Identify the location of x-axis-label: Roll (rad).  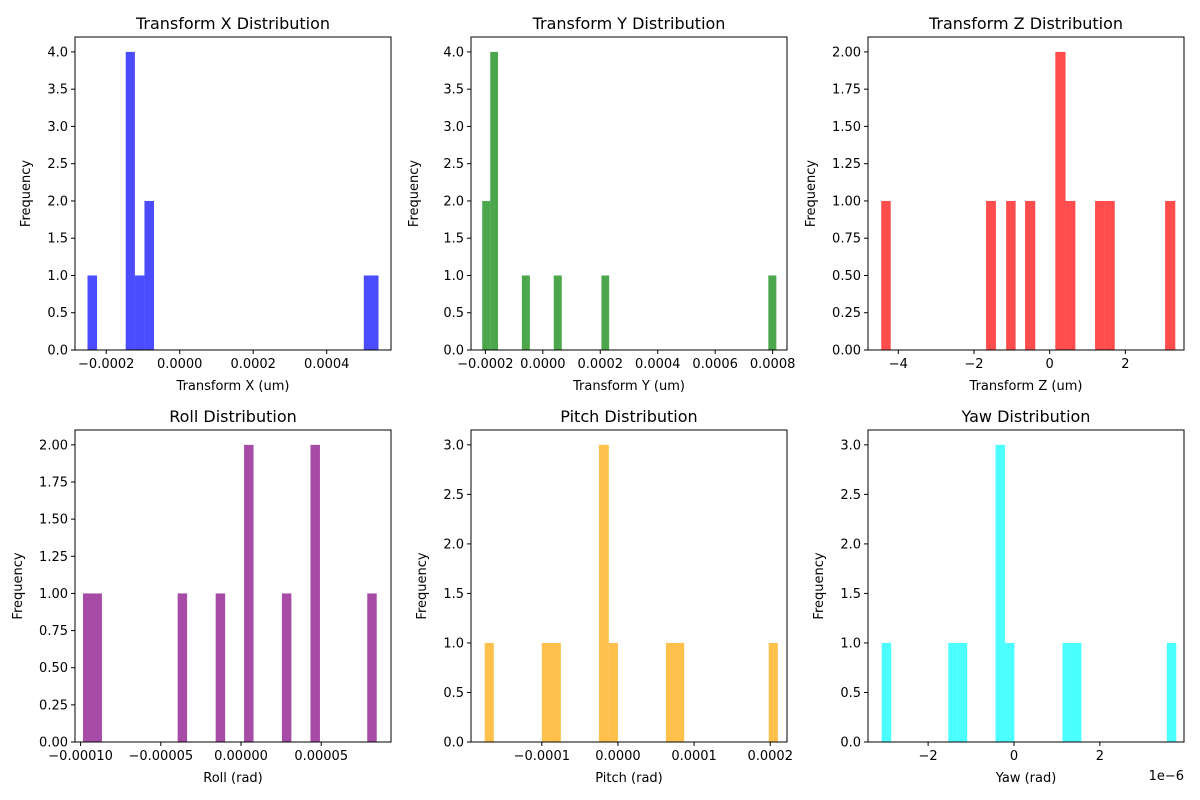
(232, 778).